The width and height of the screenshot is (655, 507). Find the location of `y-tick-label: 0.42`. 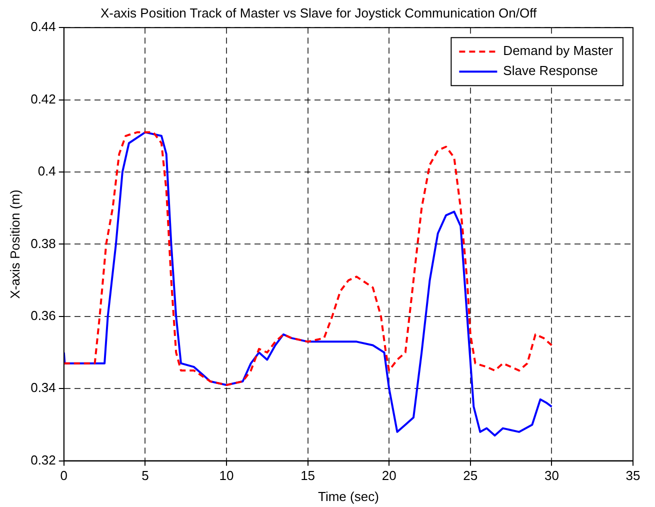

y-tick-label: 0.42 is located at coordinates (43, 98).